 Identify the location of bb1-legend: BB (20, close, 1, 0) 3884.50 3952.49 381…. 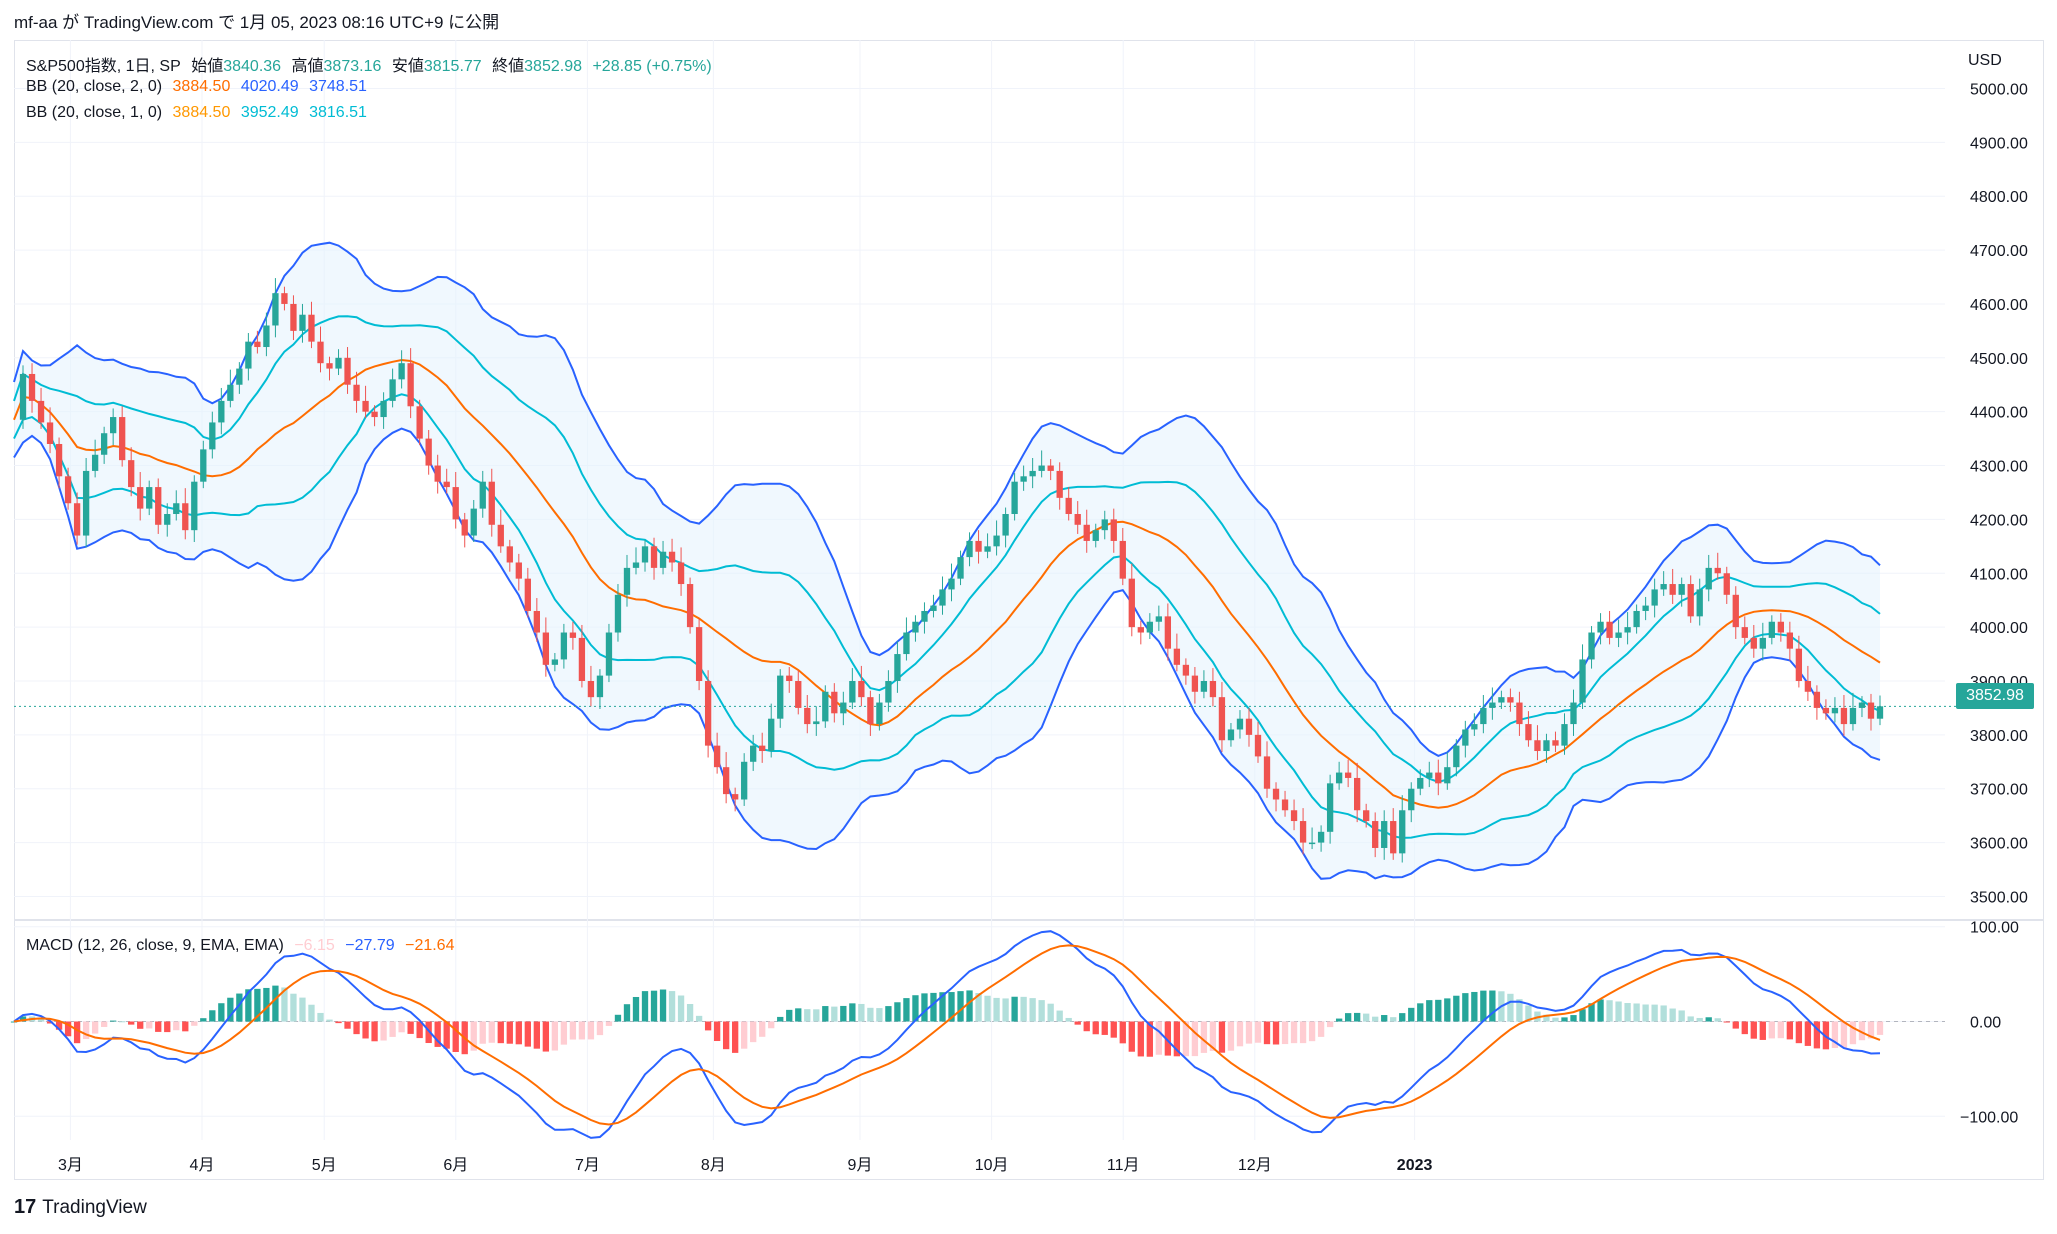
(199, 113).